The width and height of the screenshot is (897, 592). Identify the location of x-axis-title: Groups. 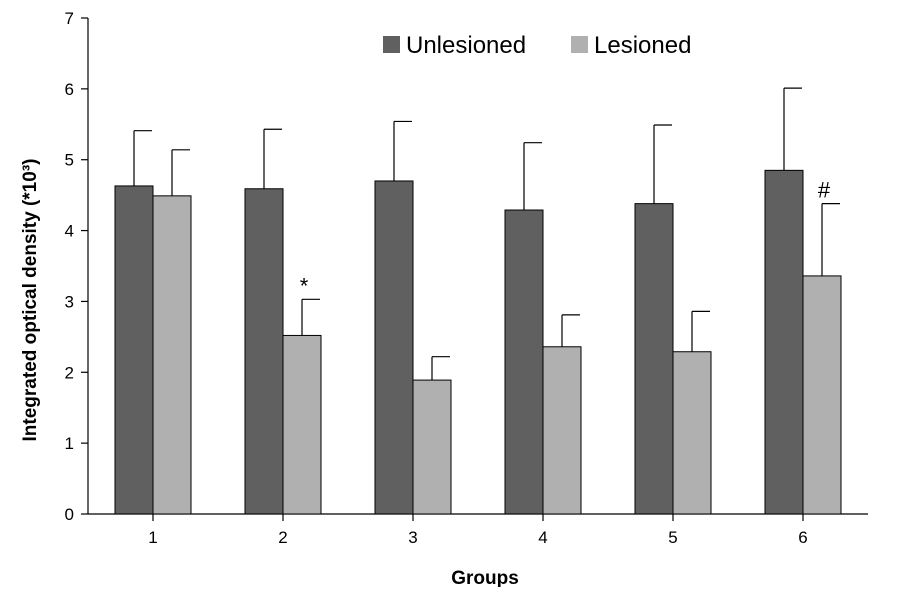
(485, 577).